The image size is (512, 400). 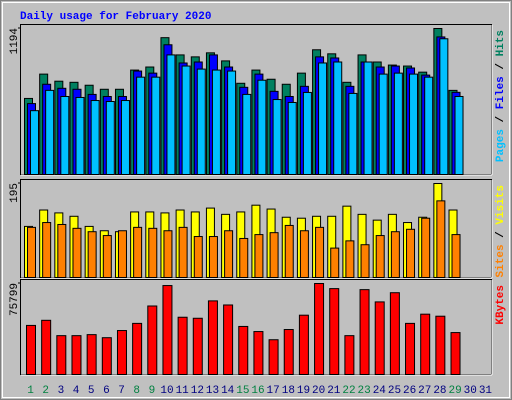 What do you see at coordinates (76, 391) in the screenshot?
I see `x-tick-label: 4` at bounding box center [76, 391].